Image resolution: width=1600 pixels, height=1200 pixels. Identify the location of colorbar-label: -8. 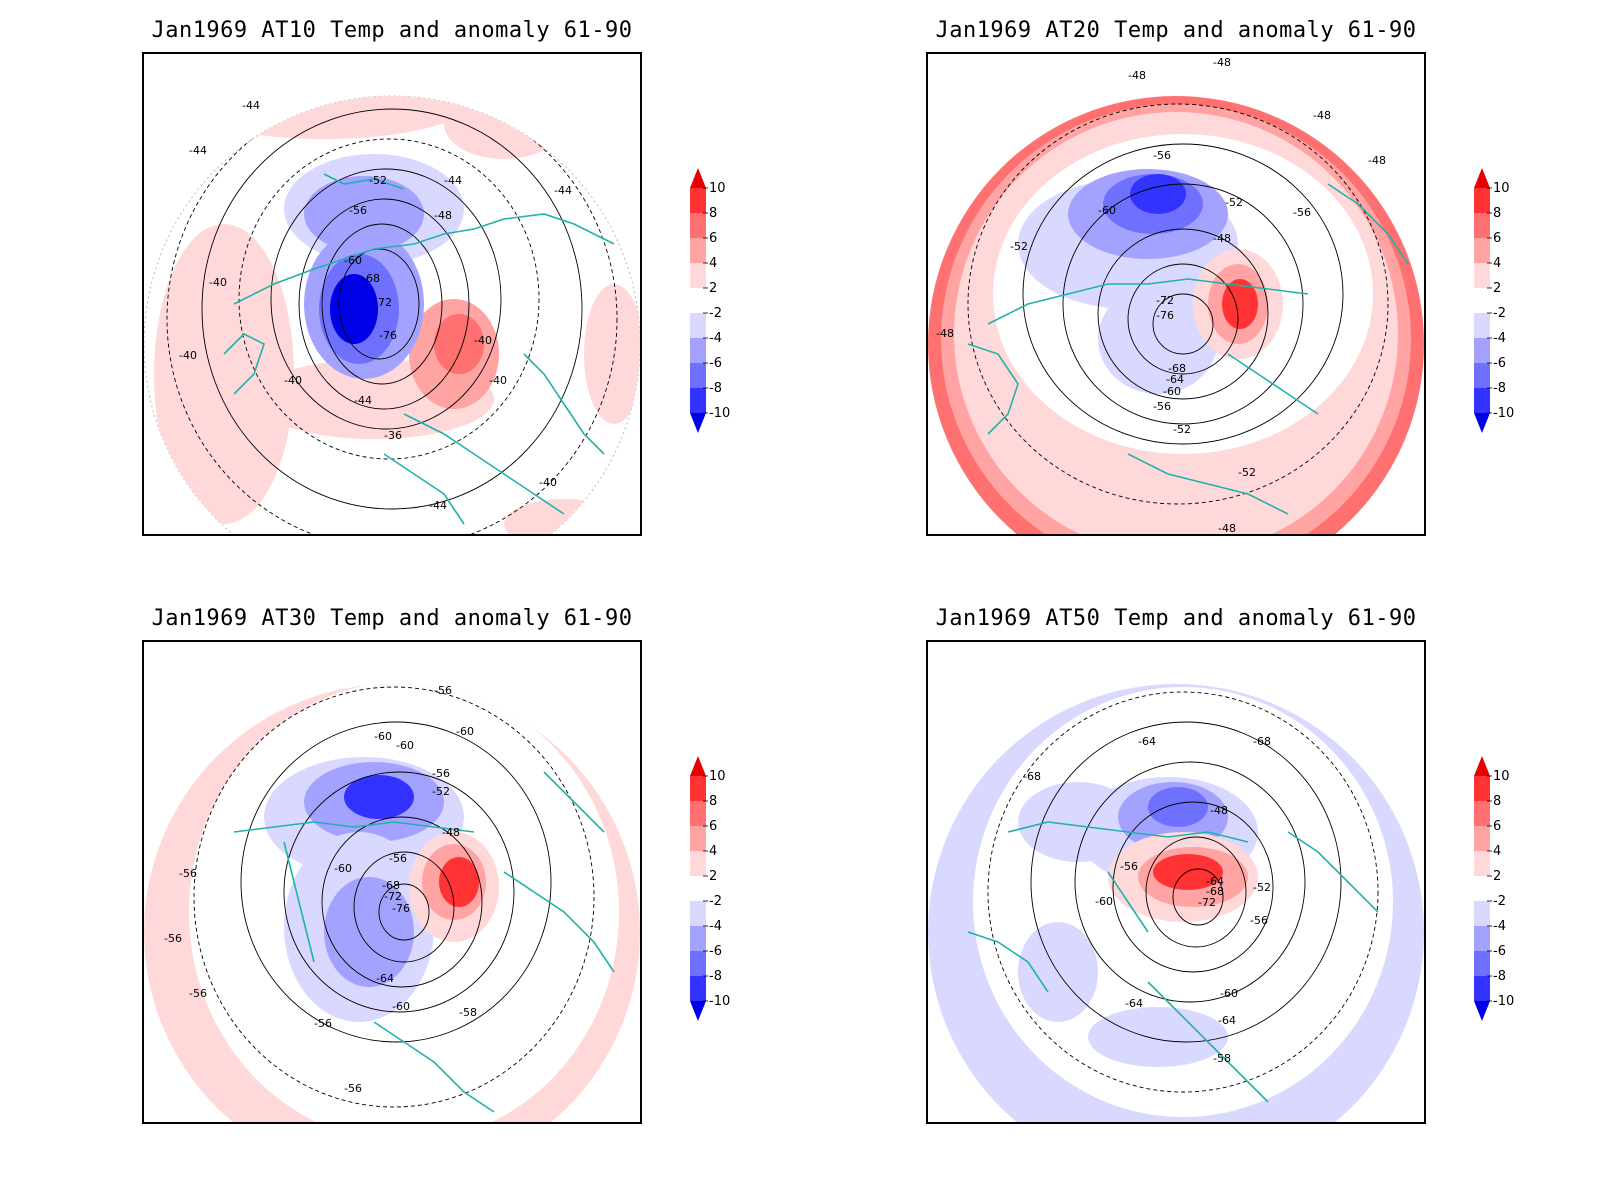
(715, 976).